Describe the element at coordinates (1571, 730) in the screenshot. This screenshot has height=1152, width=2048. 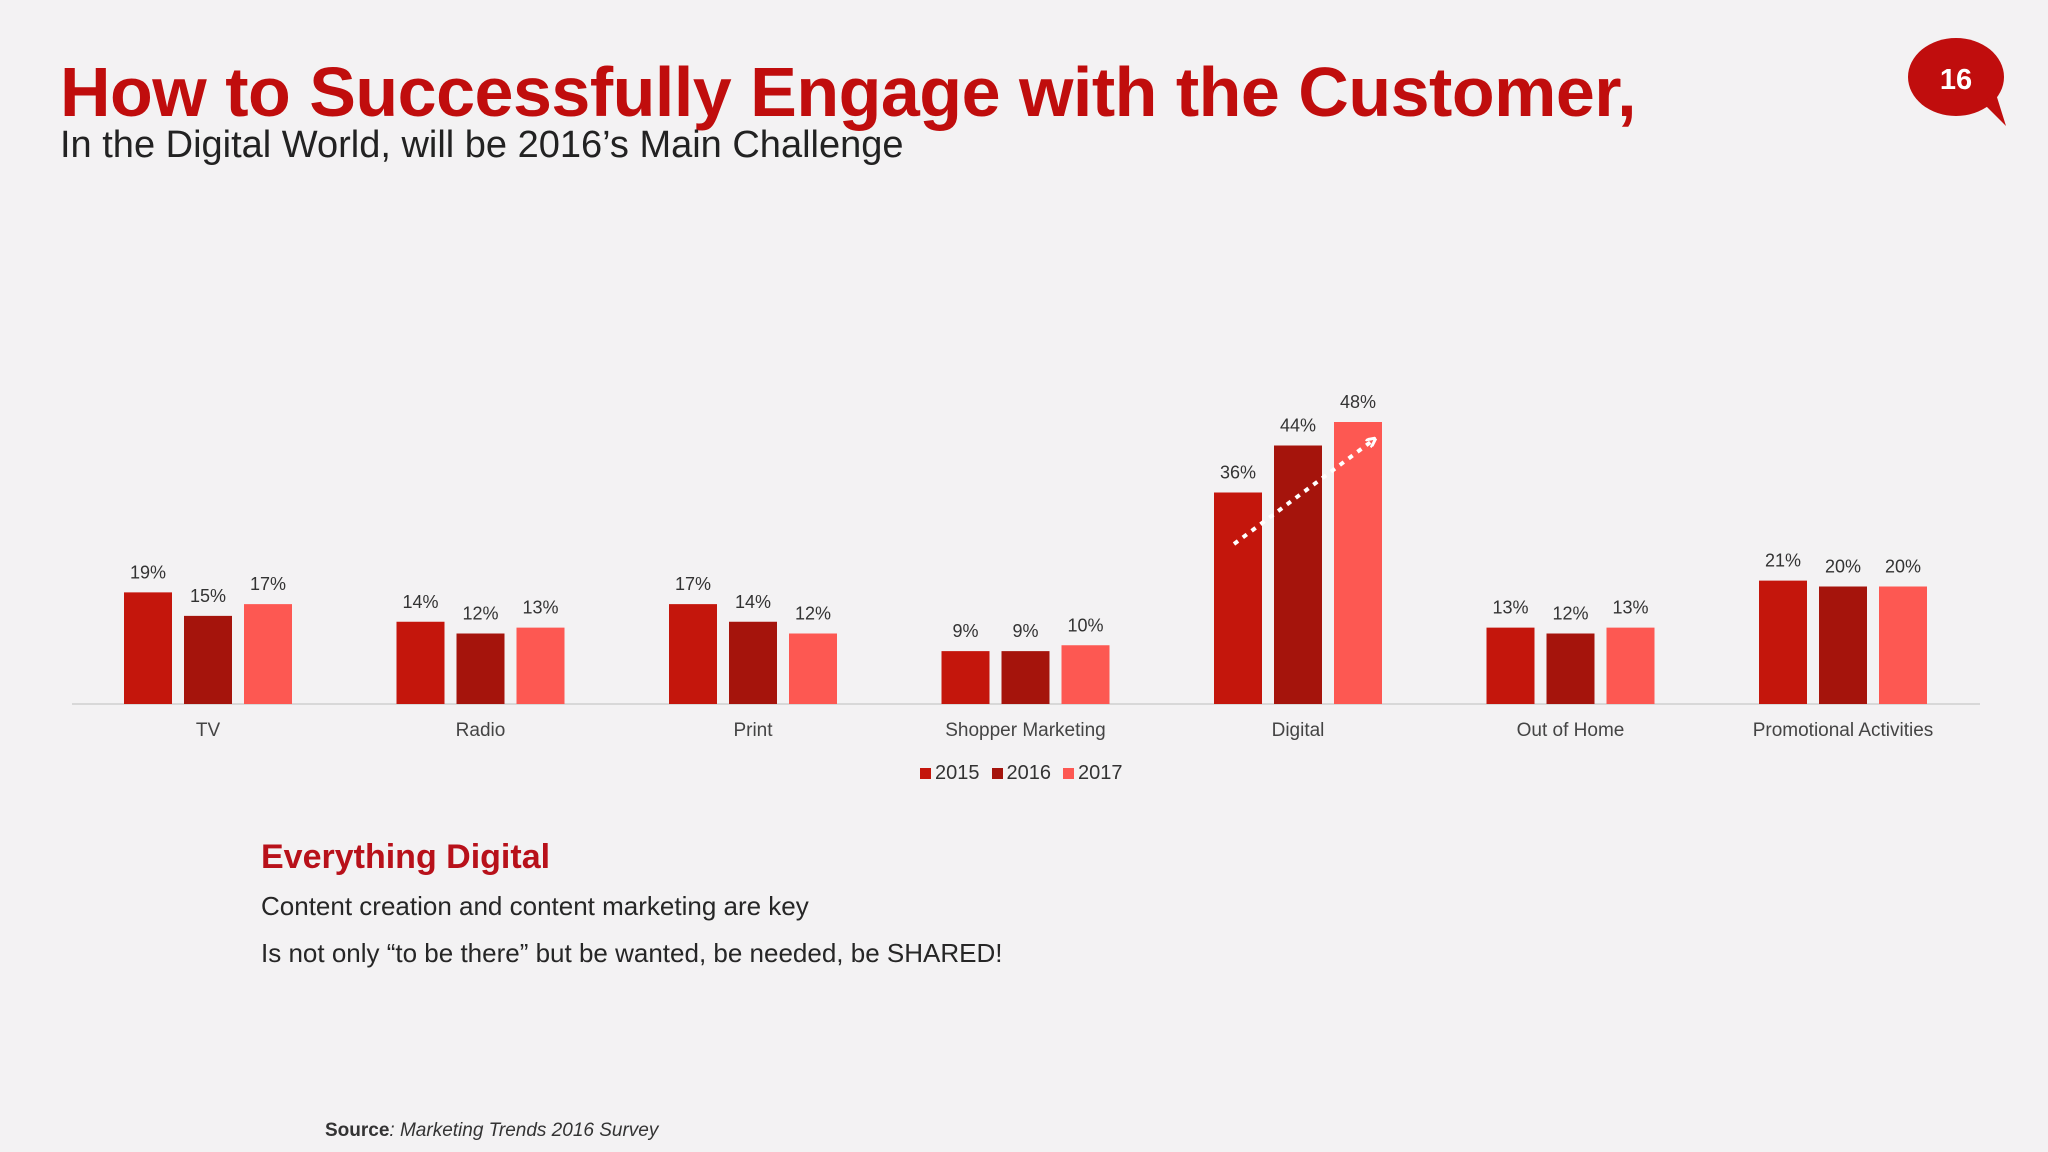
I see `category-label-out-of-home: Out of Home` at that location.